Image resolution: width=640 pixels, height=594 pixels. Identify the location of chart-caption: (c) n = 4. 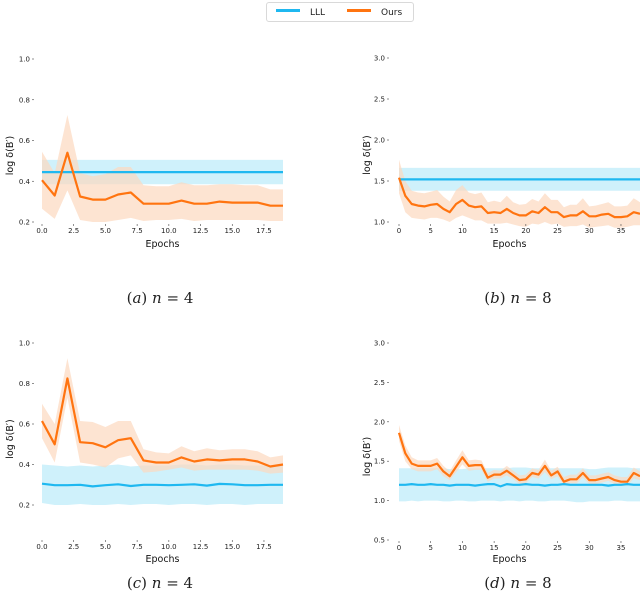
(160, 583).